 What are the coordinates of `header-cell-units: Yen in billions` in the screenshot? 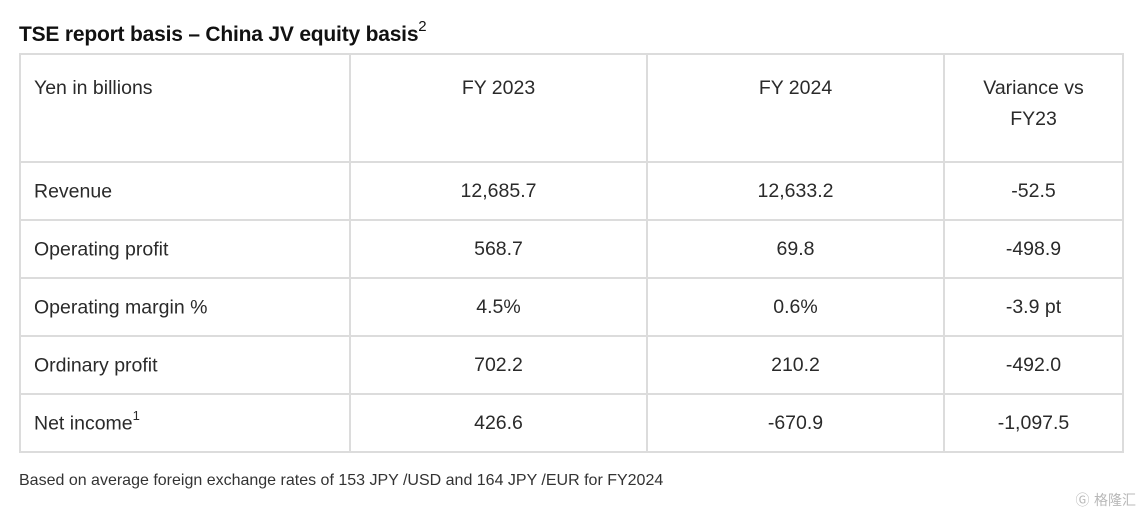 It's located at (185, 108).